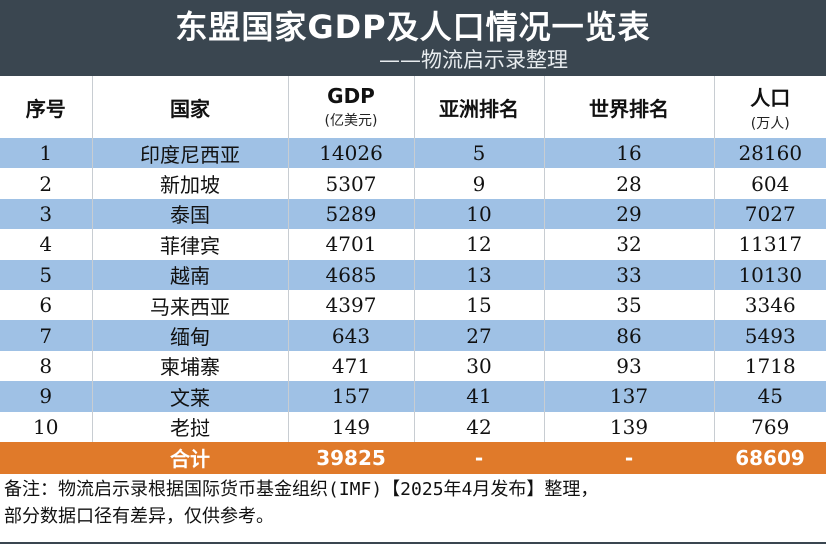  What do you see at coordinates (770, 183) in the screenshot?
I see `cell-population: 604` at bounding box center [770, 183].